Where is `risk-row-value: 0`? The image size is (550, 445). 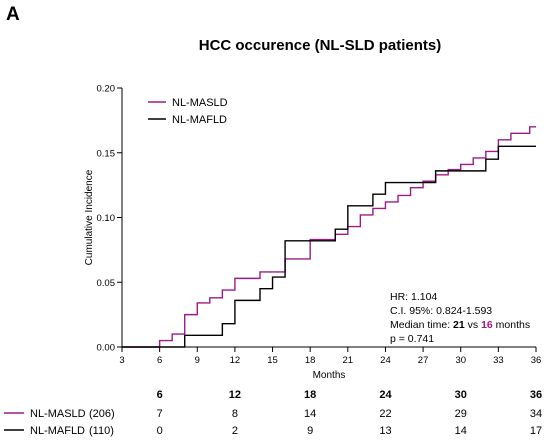 risk-row-value: 0 is located at coordinates (160, 431).